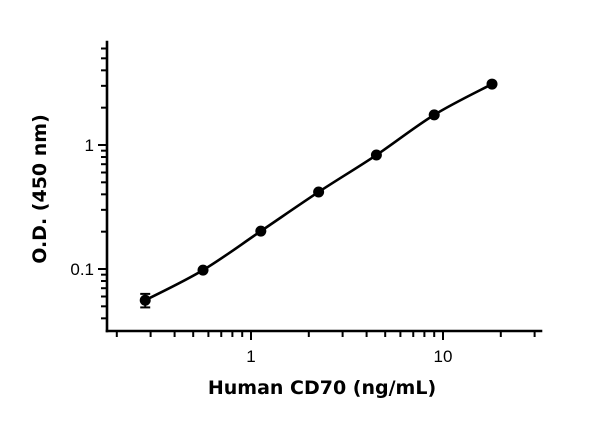 This screenshot has height=421, width=600. Describe the element at coordinates (325, 335) in the screenshot. I see `x-axis-ticks` at that location.